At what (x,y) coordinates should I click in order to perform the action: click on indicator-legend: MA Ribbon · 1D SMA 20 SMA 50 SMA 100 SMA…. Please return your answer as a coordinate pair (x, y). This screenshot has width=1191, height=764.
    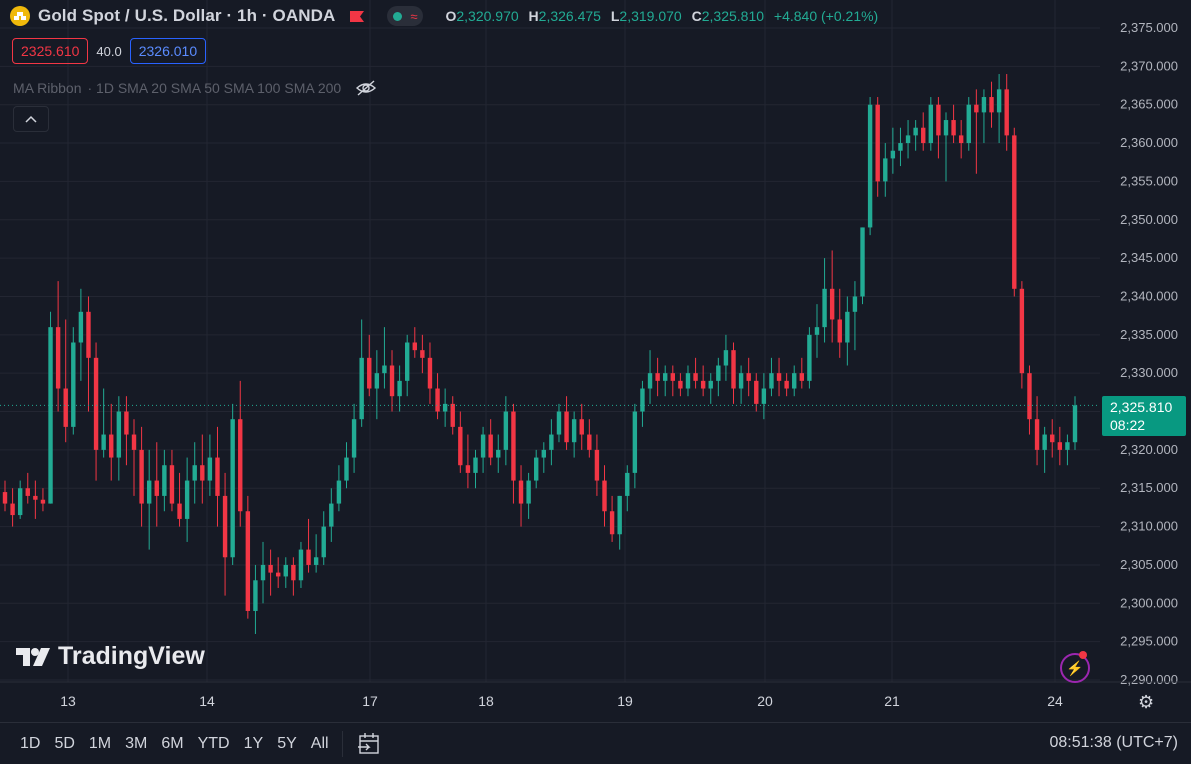
    Looking at the image, I should click on (195, 88).